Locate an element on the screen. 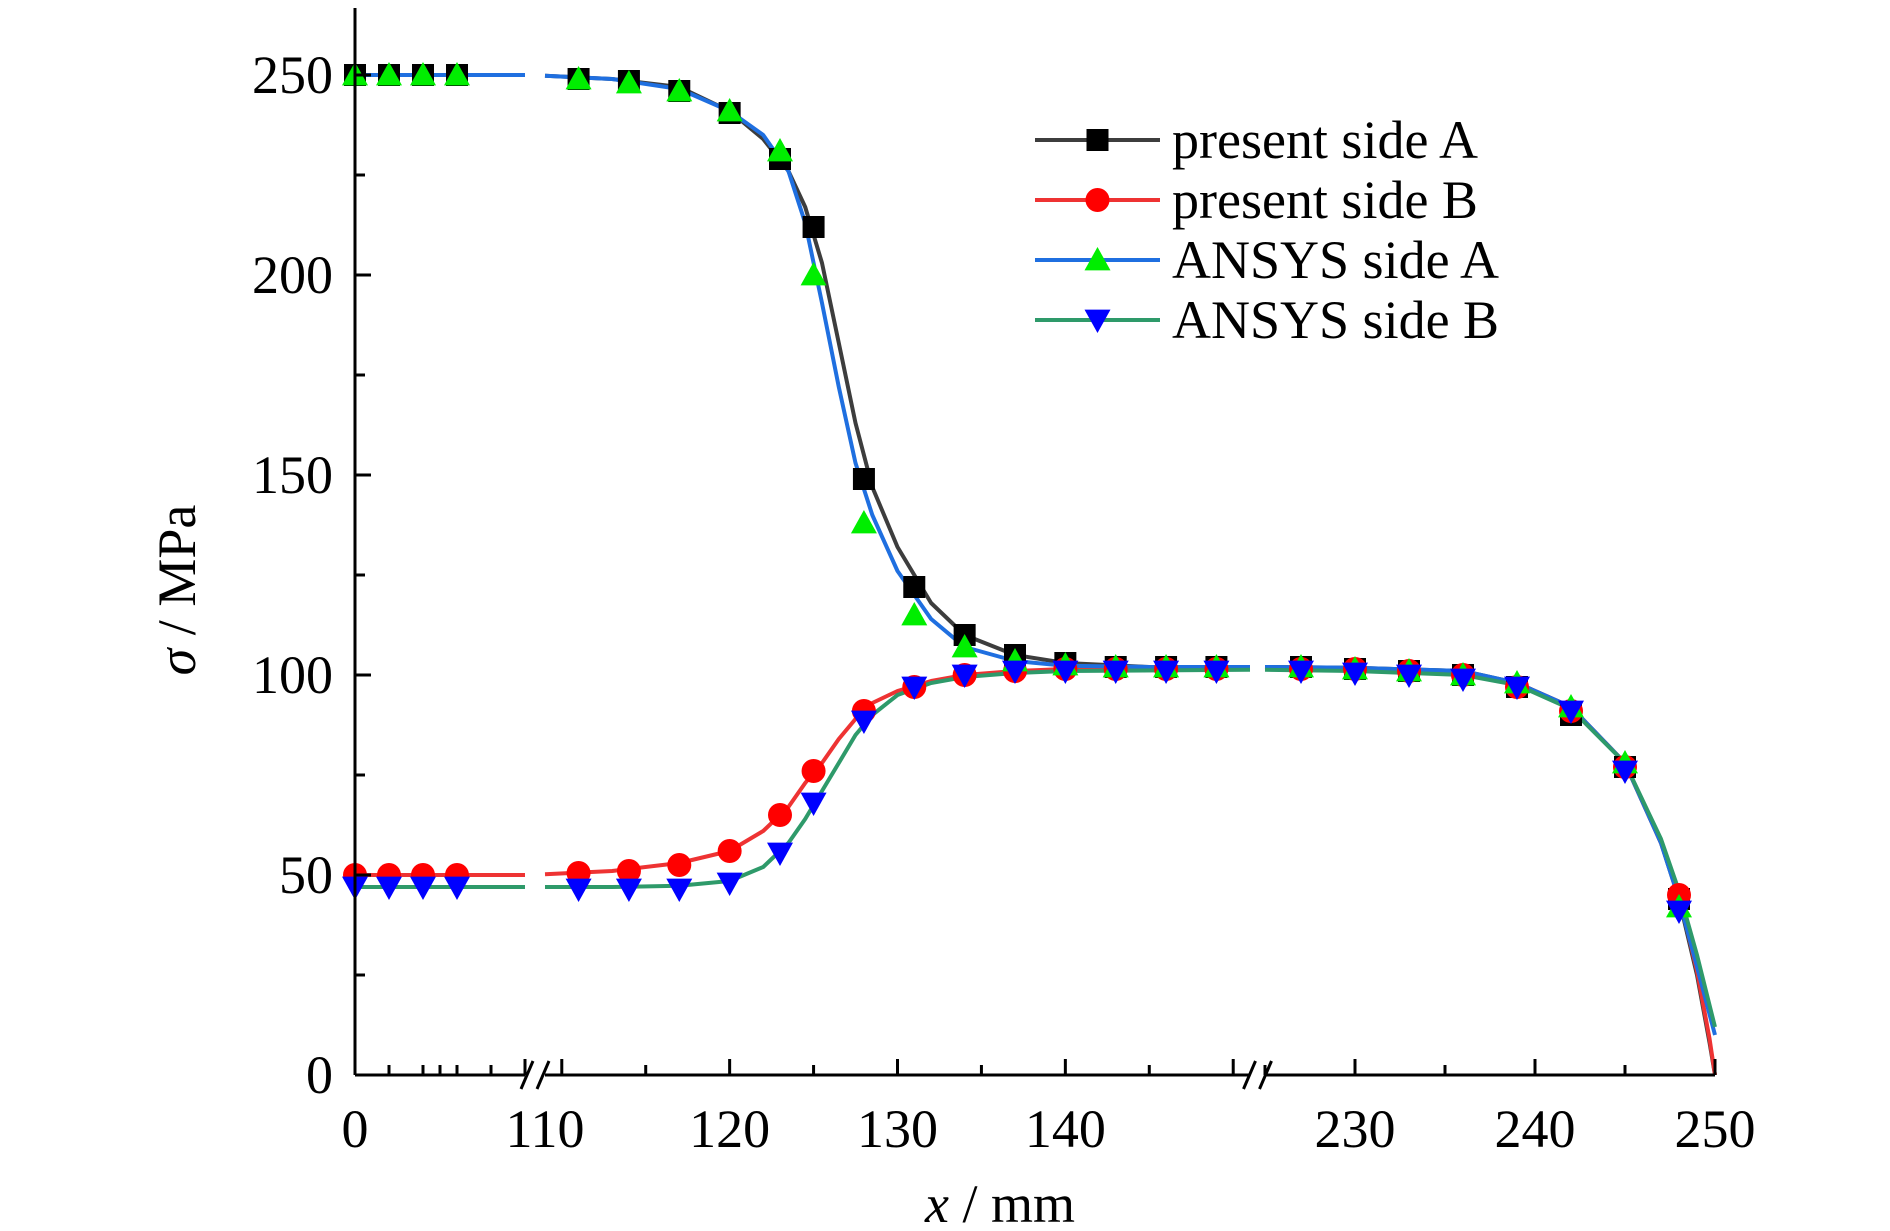 The width and height of the screenshot is (1890, 1231). legend-item: present side A is located at coordinates (1256, 140).